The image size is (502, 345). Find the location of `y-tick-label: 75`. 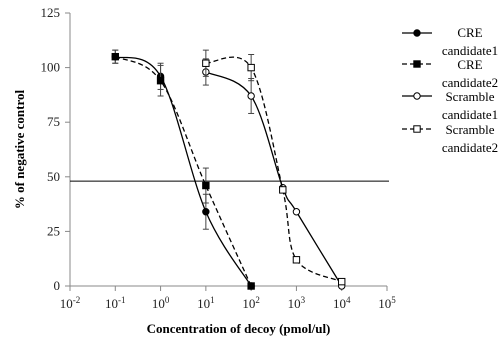

y-tick-label: 75 is located at coordinates (53, 121).